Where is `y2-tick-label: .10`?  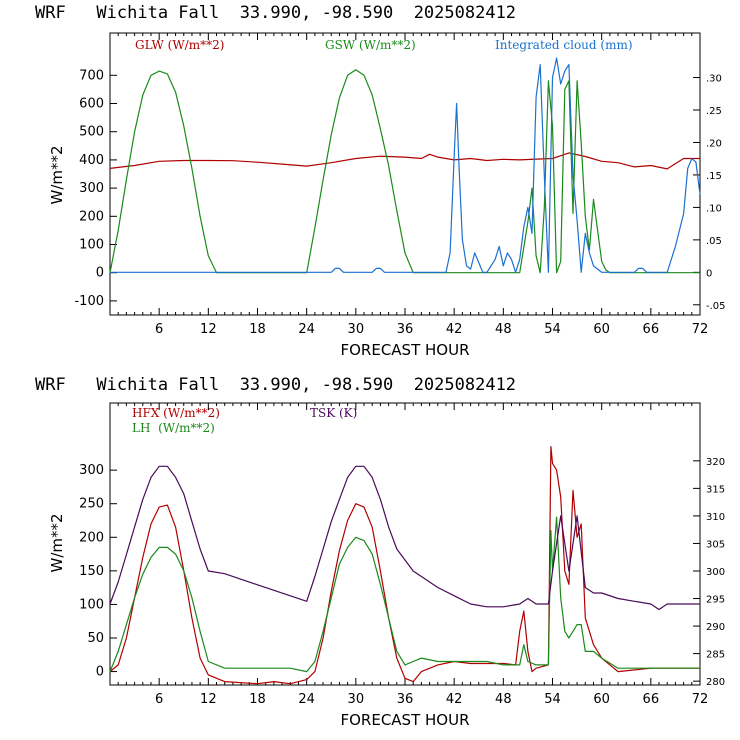
y2-tick-label: .10 is located at coordinates (714, 208).